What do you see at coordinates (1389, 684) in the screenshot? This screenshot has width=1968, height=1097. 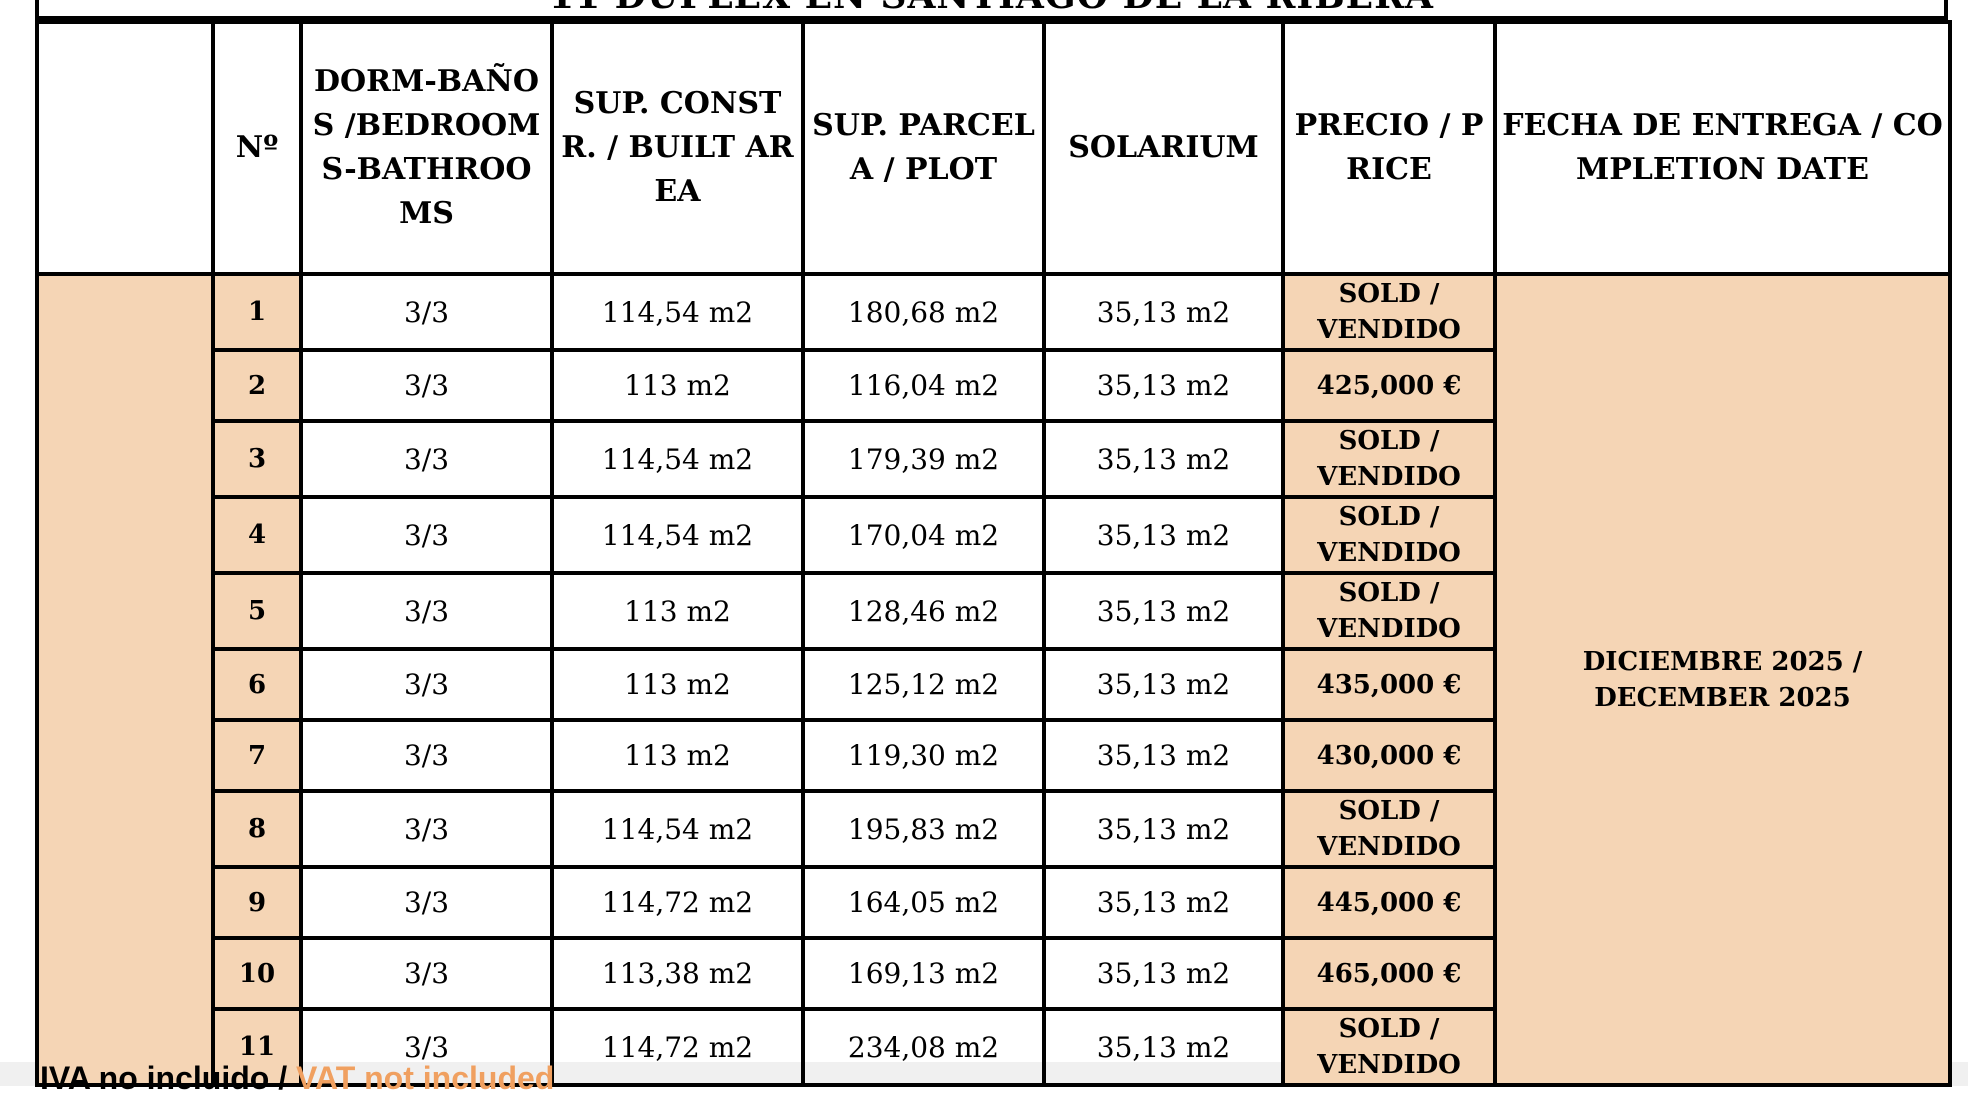 I see `price-cell: 435,000 €` at bounding box center [1389, 684].